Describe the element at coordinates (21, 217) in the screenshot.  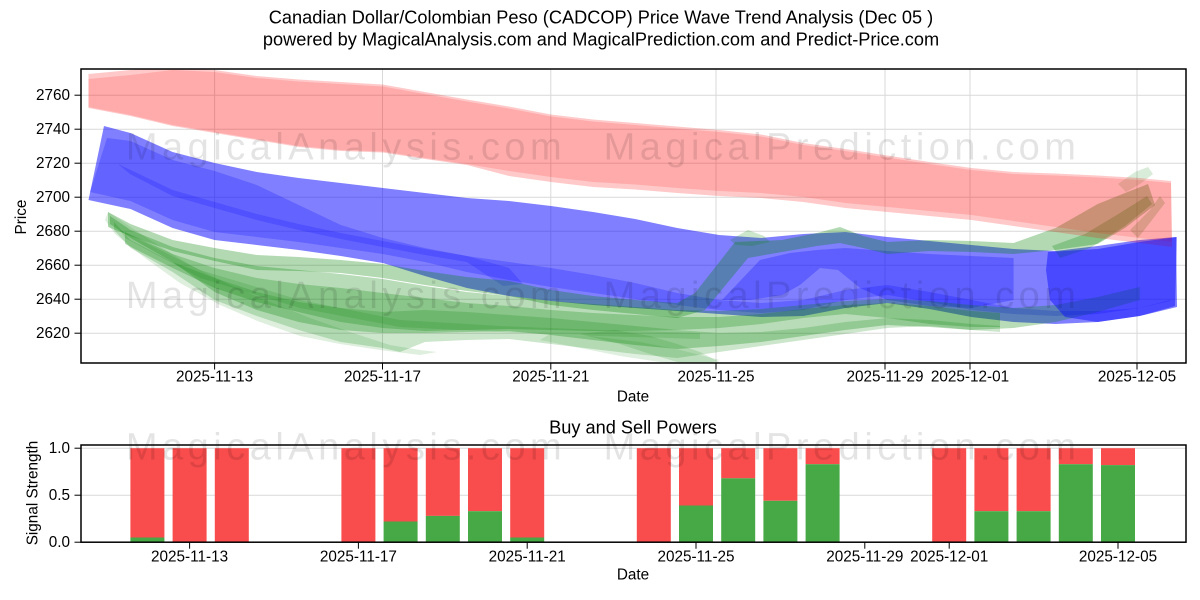
I see `svg-text: Price` at that location.